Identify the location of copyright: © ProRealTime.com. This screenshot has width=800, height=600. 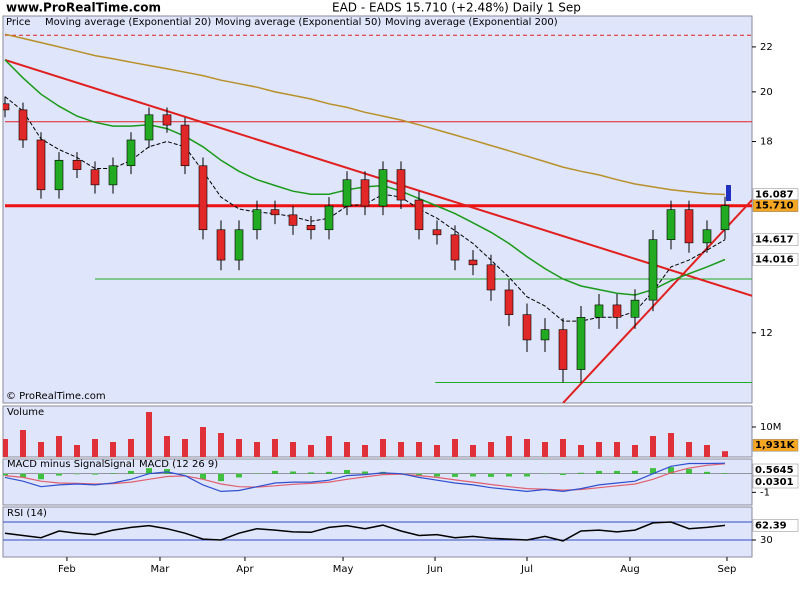
(56, 396).